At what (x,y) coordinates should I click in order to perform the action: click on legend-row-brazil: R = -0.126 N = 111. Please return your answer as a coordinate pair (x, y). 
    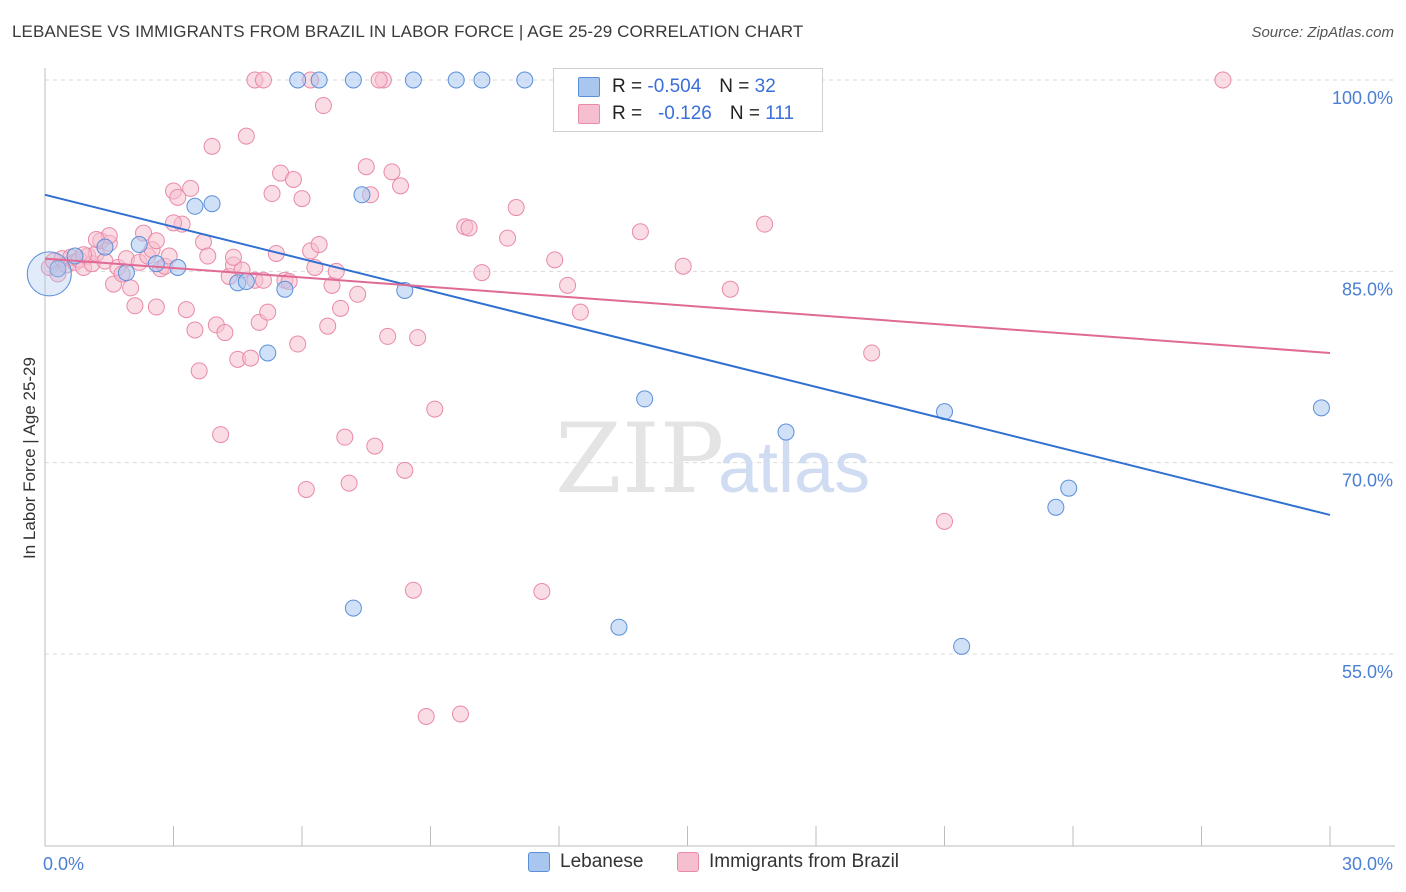
    Looking at the image, I should click on (686, 114).